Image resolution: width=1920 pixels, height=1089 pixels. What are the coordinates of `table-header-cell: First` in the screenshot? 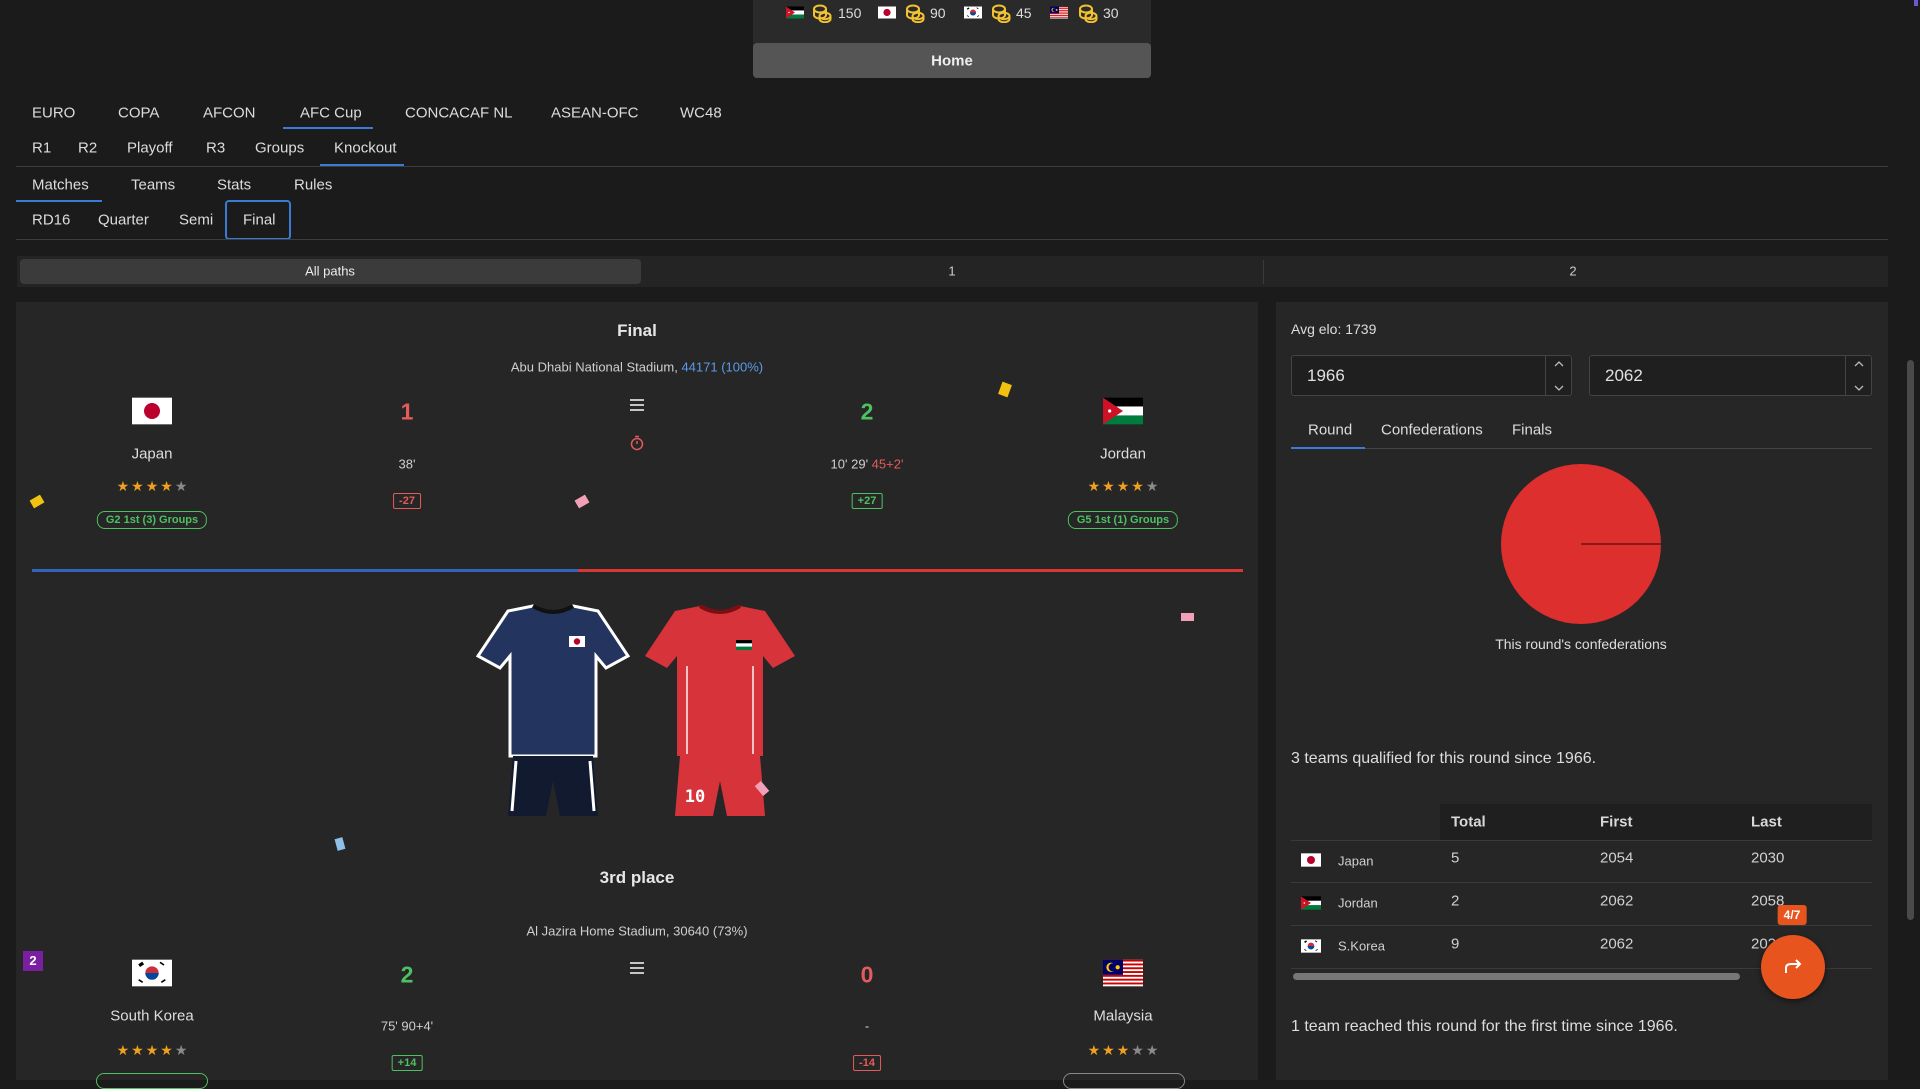 It's located at (1616, 822).